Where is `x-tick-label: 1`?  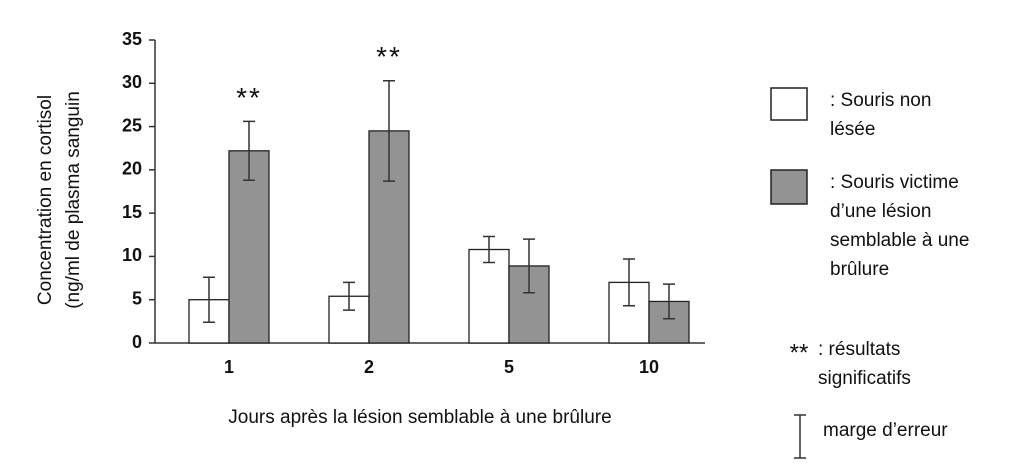 x-tick-label: 1 is located at coordinates (229, 367).